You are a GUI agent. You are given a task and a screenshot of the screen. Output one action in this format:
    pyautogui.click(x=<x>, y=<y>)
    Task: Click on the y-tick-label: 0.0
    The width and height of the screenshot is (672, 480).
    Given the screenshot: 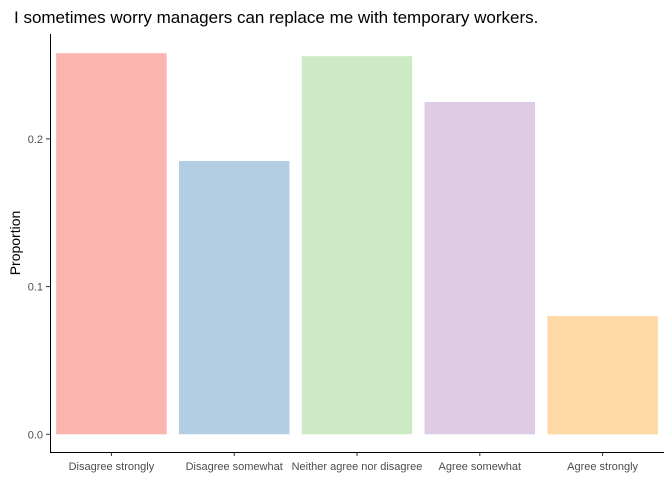 What is the action you would take?
    pyautogui.click(x=35, y=435)
    